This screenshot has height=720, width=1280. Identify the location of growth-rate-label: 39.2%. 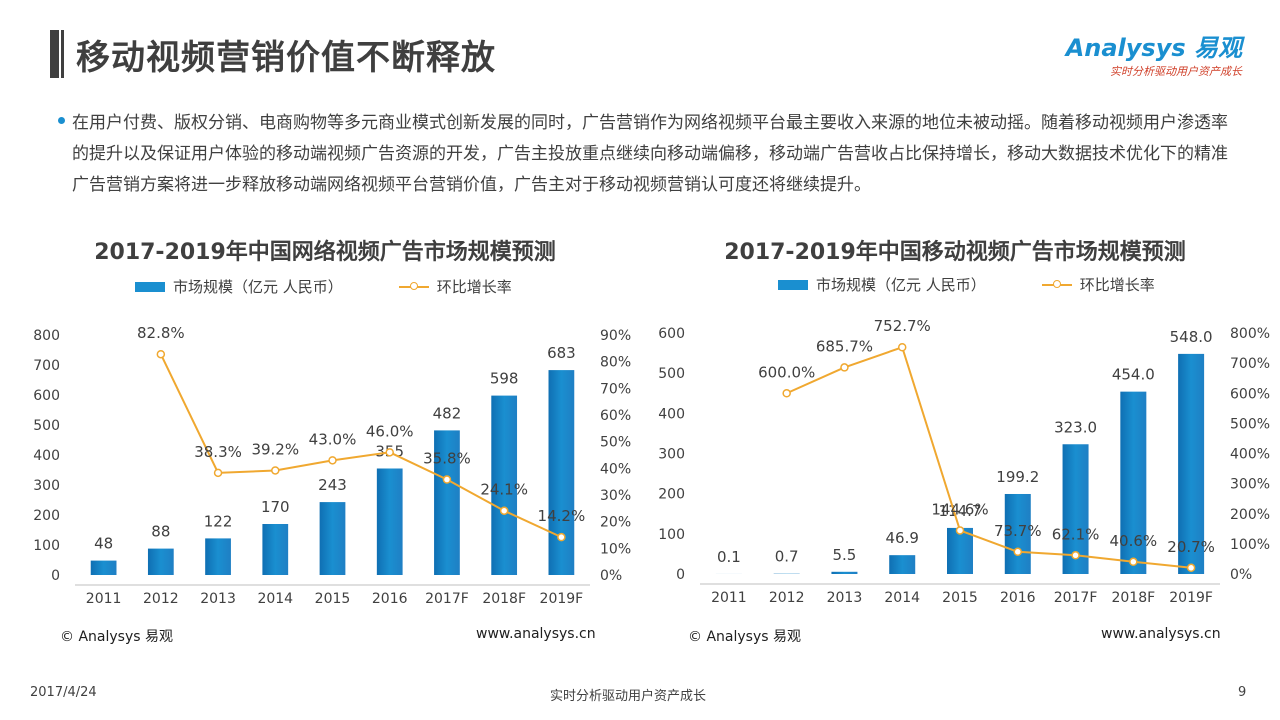
(275, 449).